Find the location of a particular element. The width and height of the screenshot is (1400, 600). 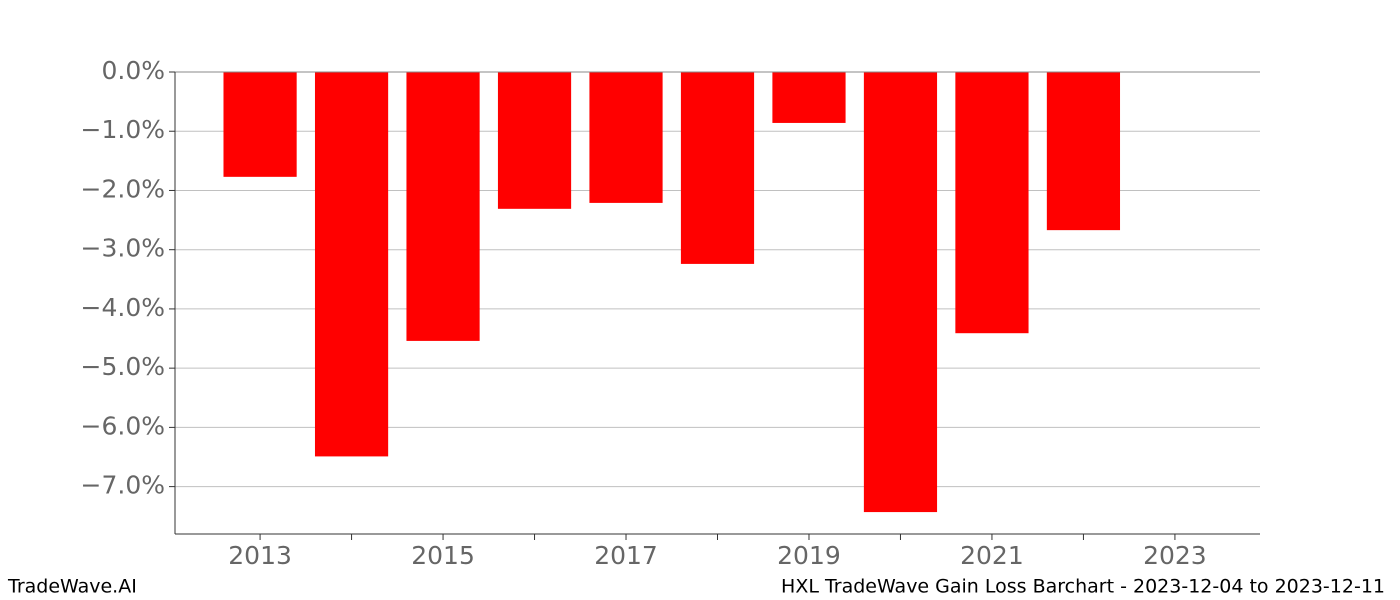

x-tick-label: 2017 is located at coordinates (626, 555).